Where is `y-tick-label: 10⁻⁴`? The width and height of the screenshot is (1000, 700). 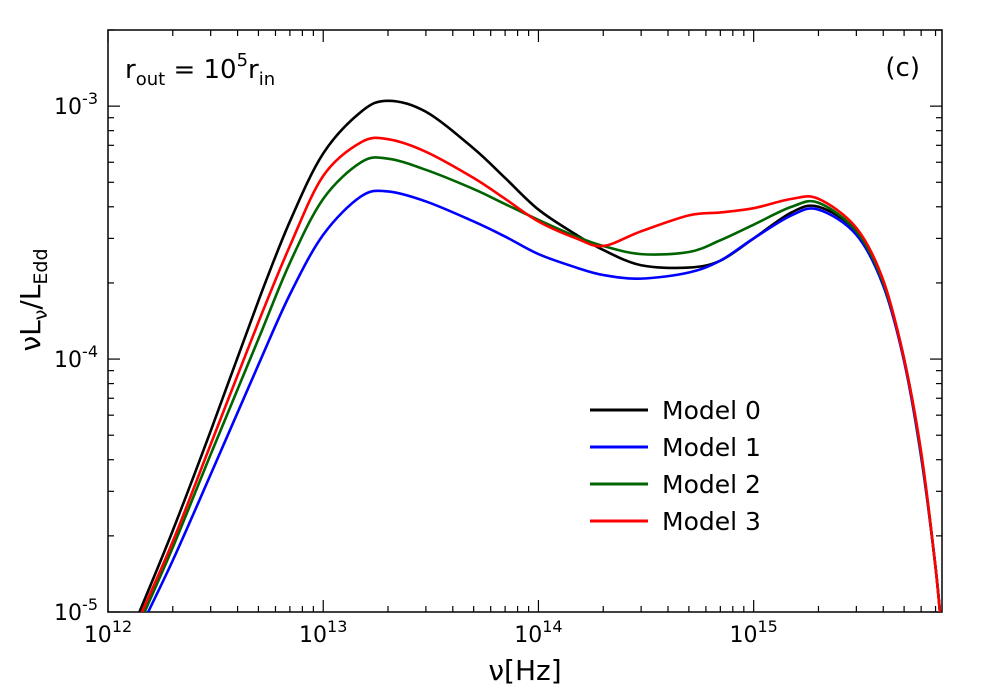
y-tick-label: 10⁻⁴ is located at coordinates (76, 357).